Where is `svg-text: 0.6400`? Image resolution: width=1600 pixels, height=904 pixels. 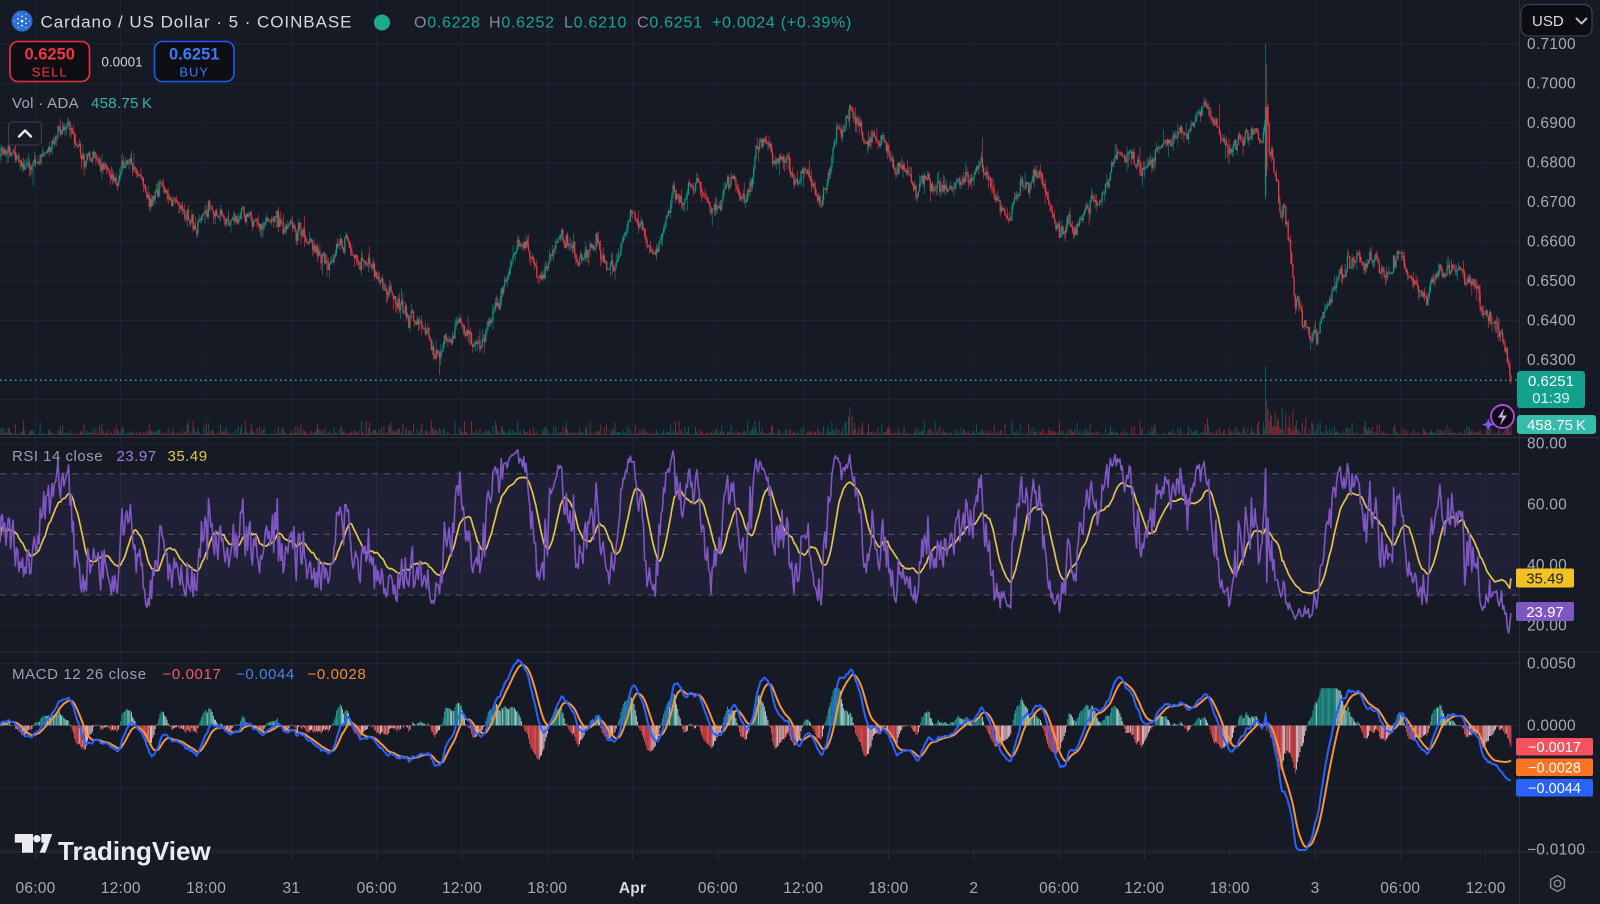 svg-text: 0.6400 is located at coordinates (1551, 321).